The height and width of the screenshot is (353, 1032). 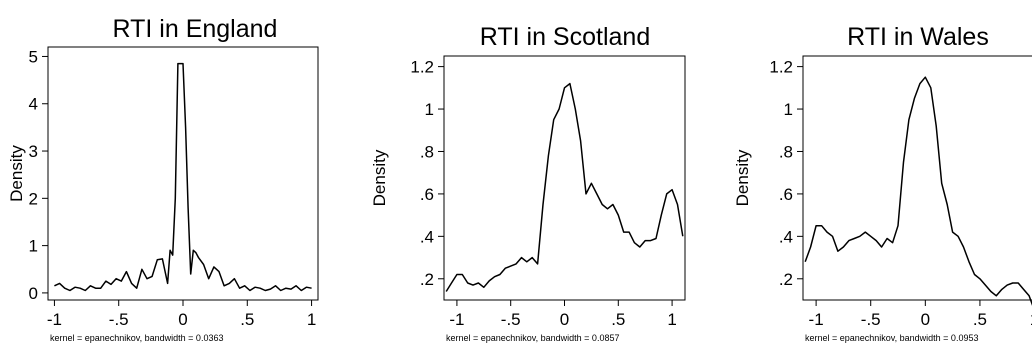 I want to click on y-tick-label: 4, so click(x=33, y=104).